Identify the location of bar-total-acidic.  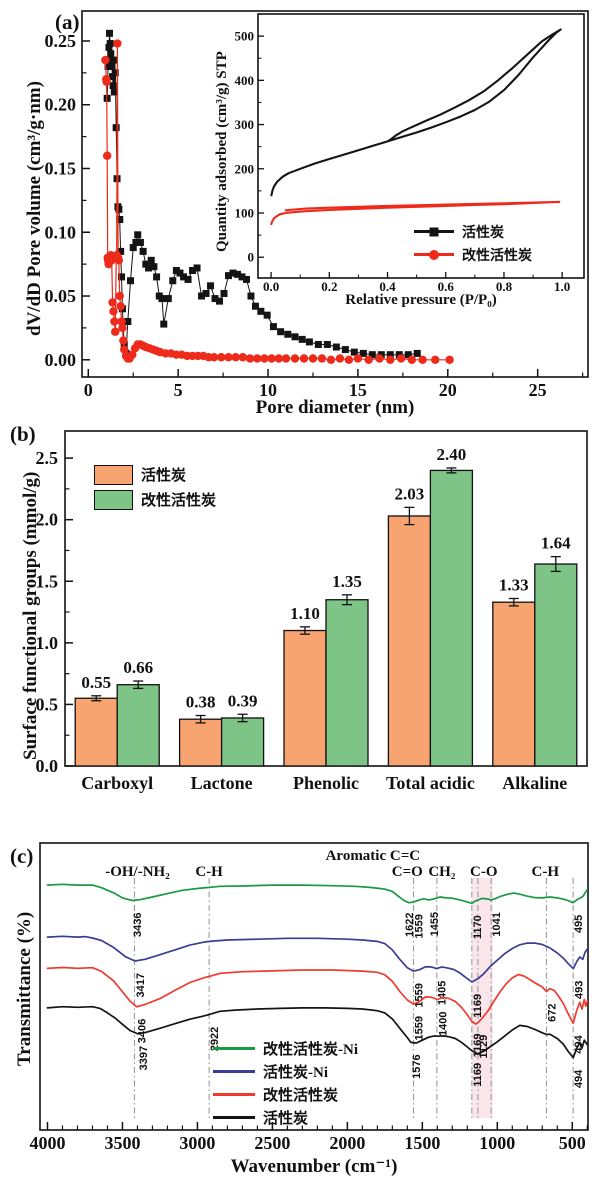
(451, 618).